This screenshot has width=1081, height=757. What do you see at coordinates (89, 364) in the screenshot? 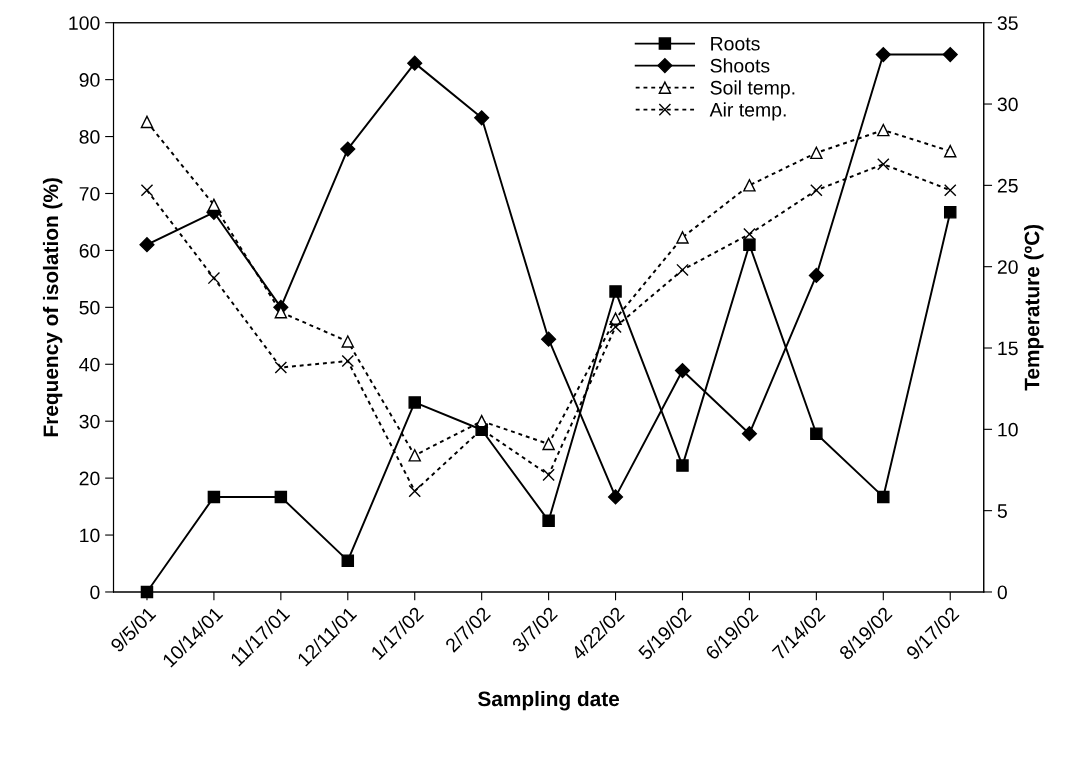
I see `y-tick-label: 40` at bounding box center [89, 364].